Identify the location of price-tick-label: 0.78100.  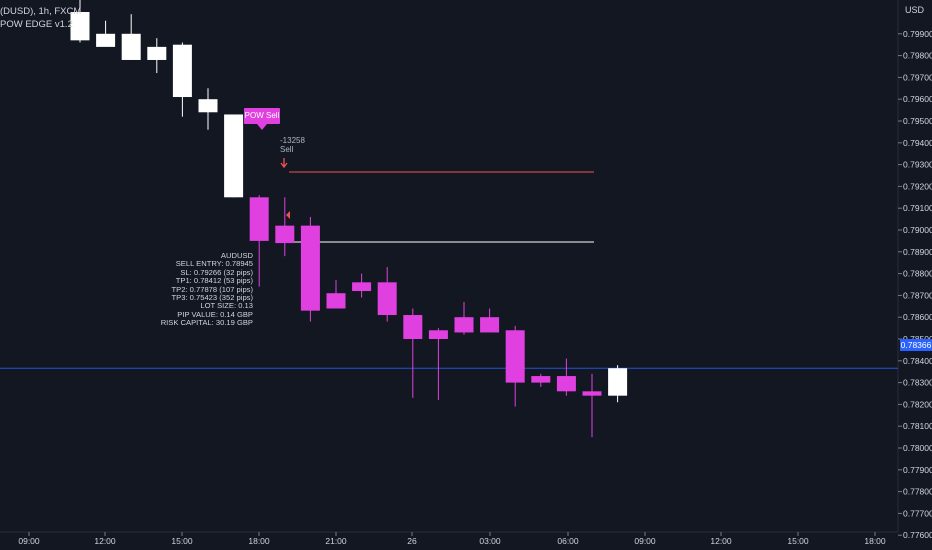
(917, 426).